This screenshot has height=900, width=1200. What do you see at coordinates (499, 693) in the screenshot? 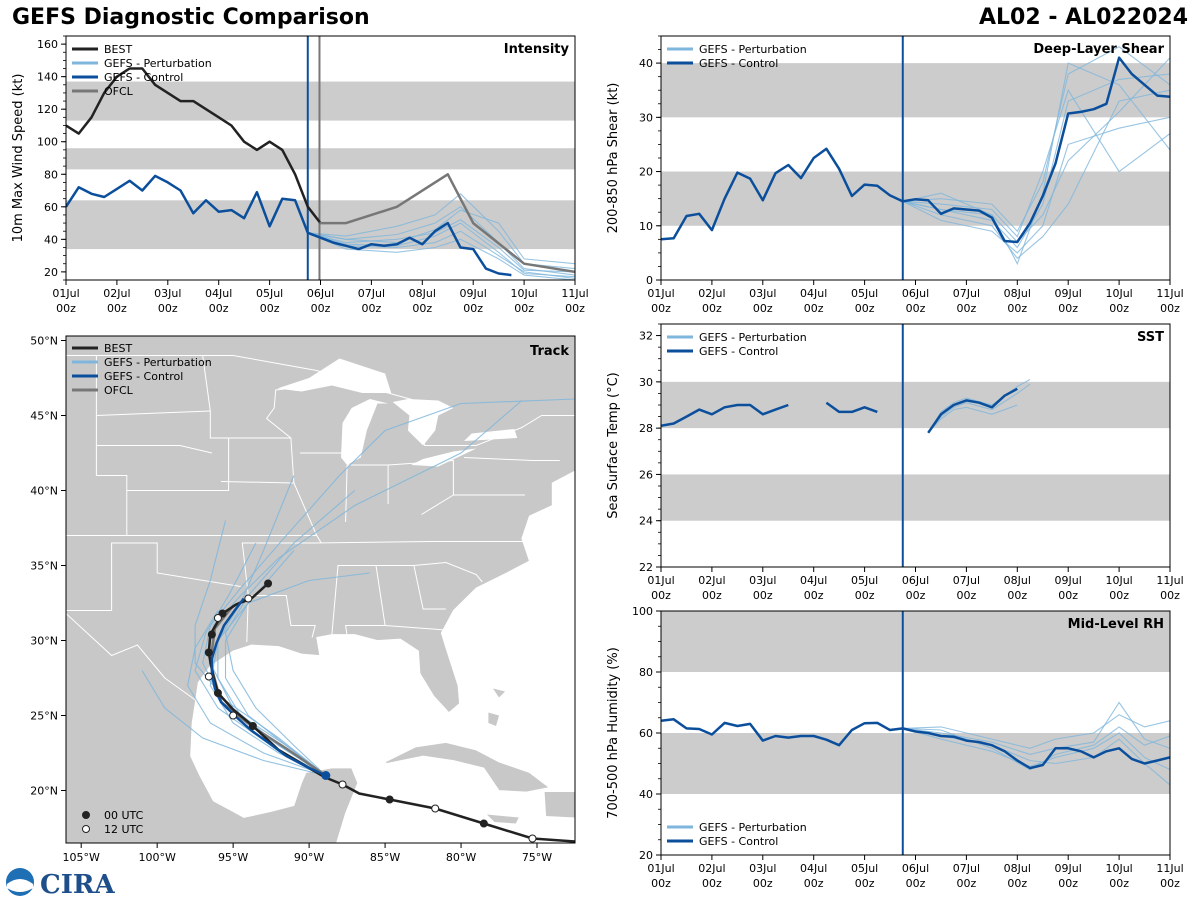
I see `land-bahamas` at bounding box center [499, 693].